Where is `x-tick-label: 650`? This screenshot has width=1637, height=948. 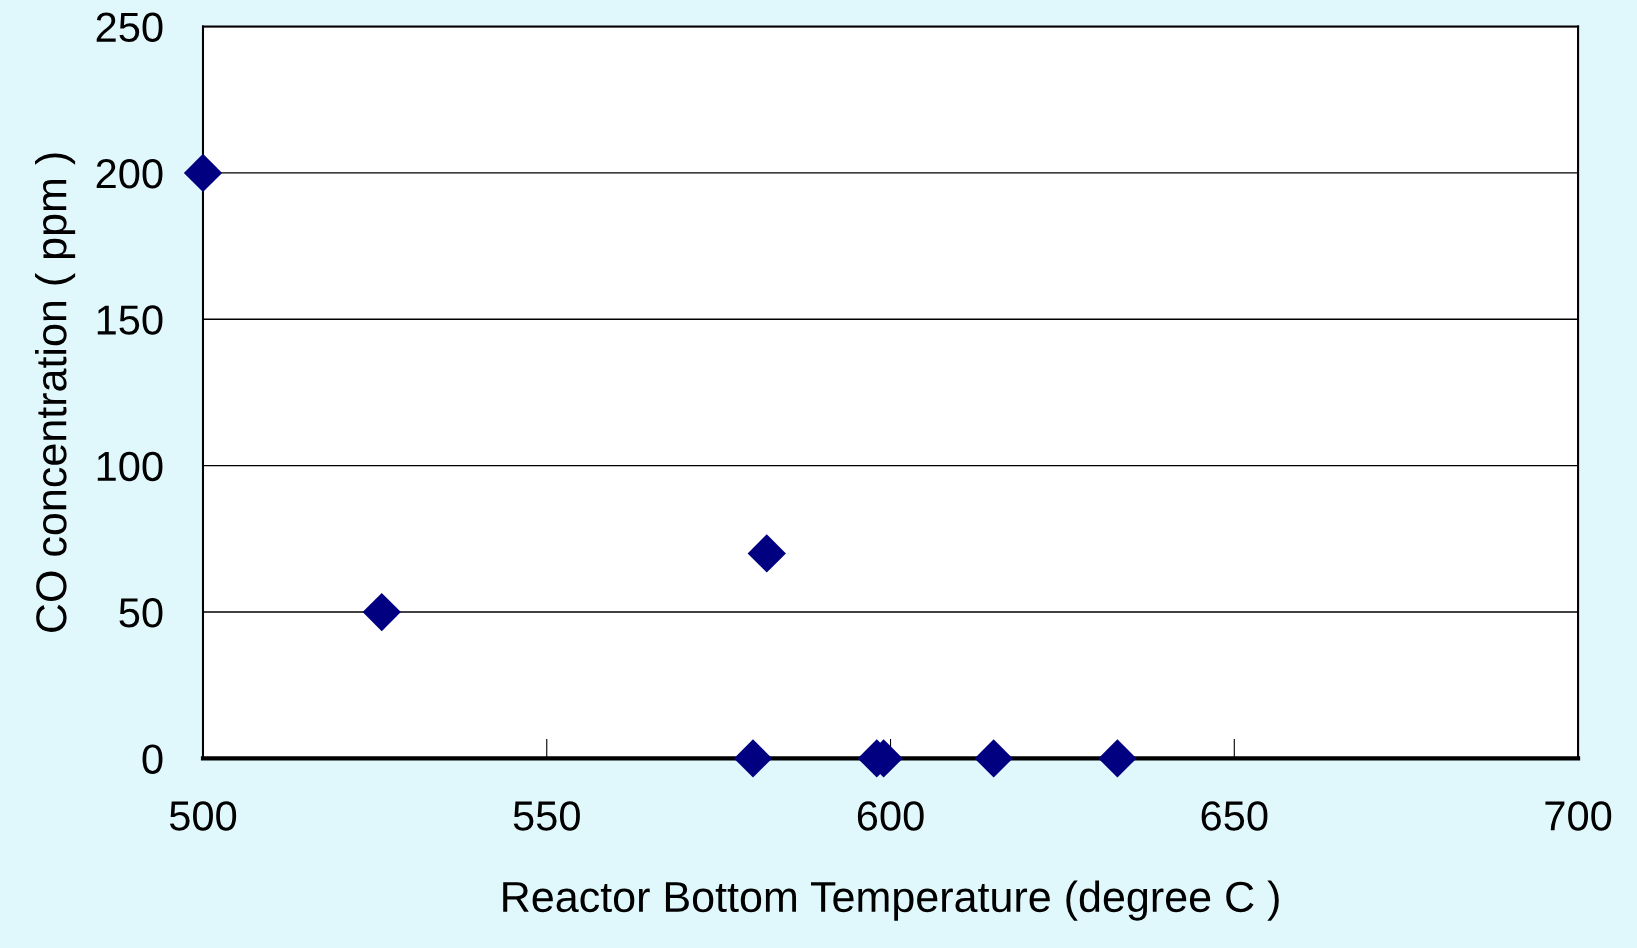
x-tick-label: 650 is located at coordinates (1234, 816).